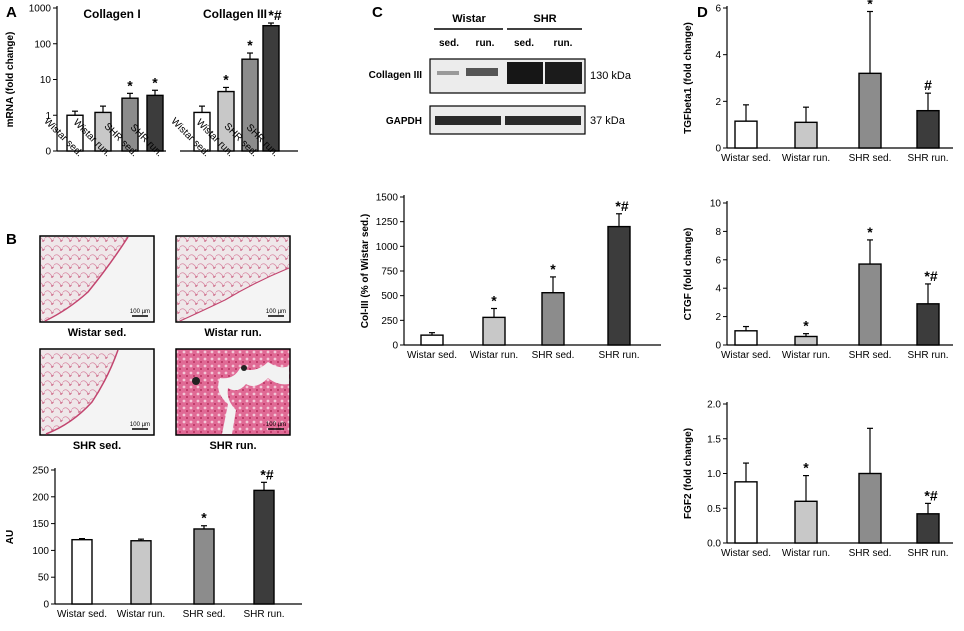  What do you see at coordinates (718, 102) in the screenshot?
I see `y-tick-label: 2` at bounding box center [718, 102].